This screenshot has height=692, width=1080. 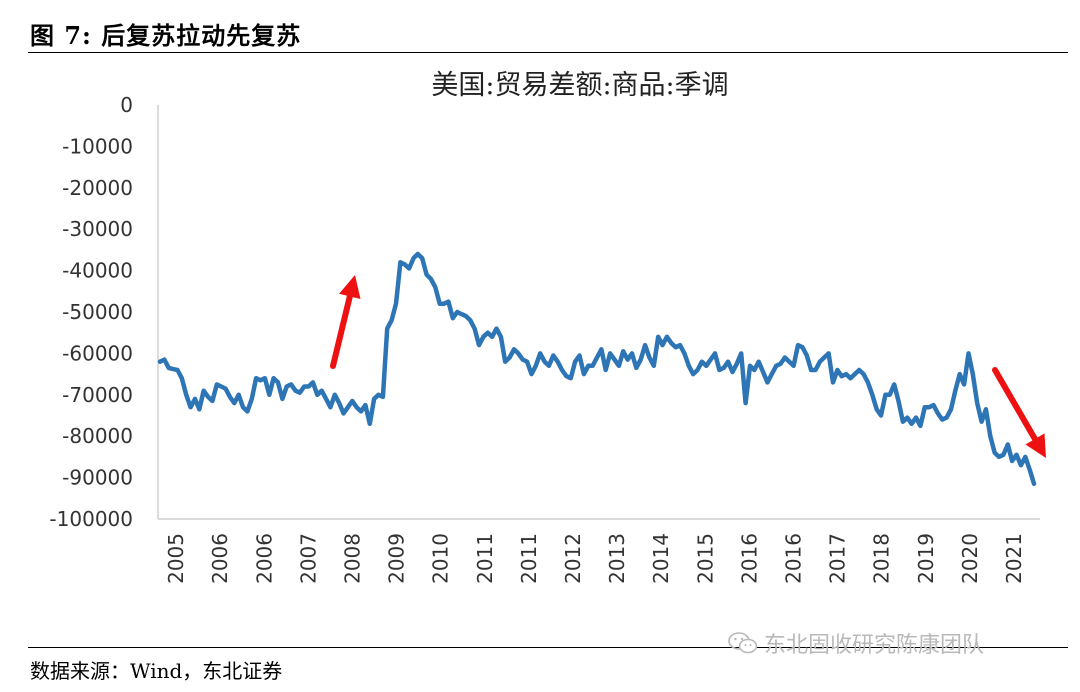 What do you see at coordinates (97, 271) in the screenshot?
I see `y-tick-label: -40000` at bounding box center [97, 271].